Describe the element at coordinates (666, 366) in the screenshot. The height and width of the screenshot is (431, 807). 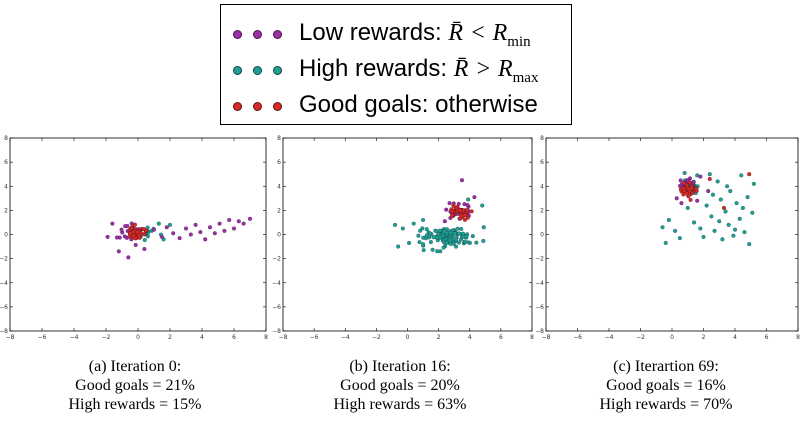
I see `caption-title: (c) Iterartion 69:` at that location.